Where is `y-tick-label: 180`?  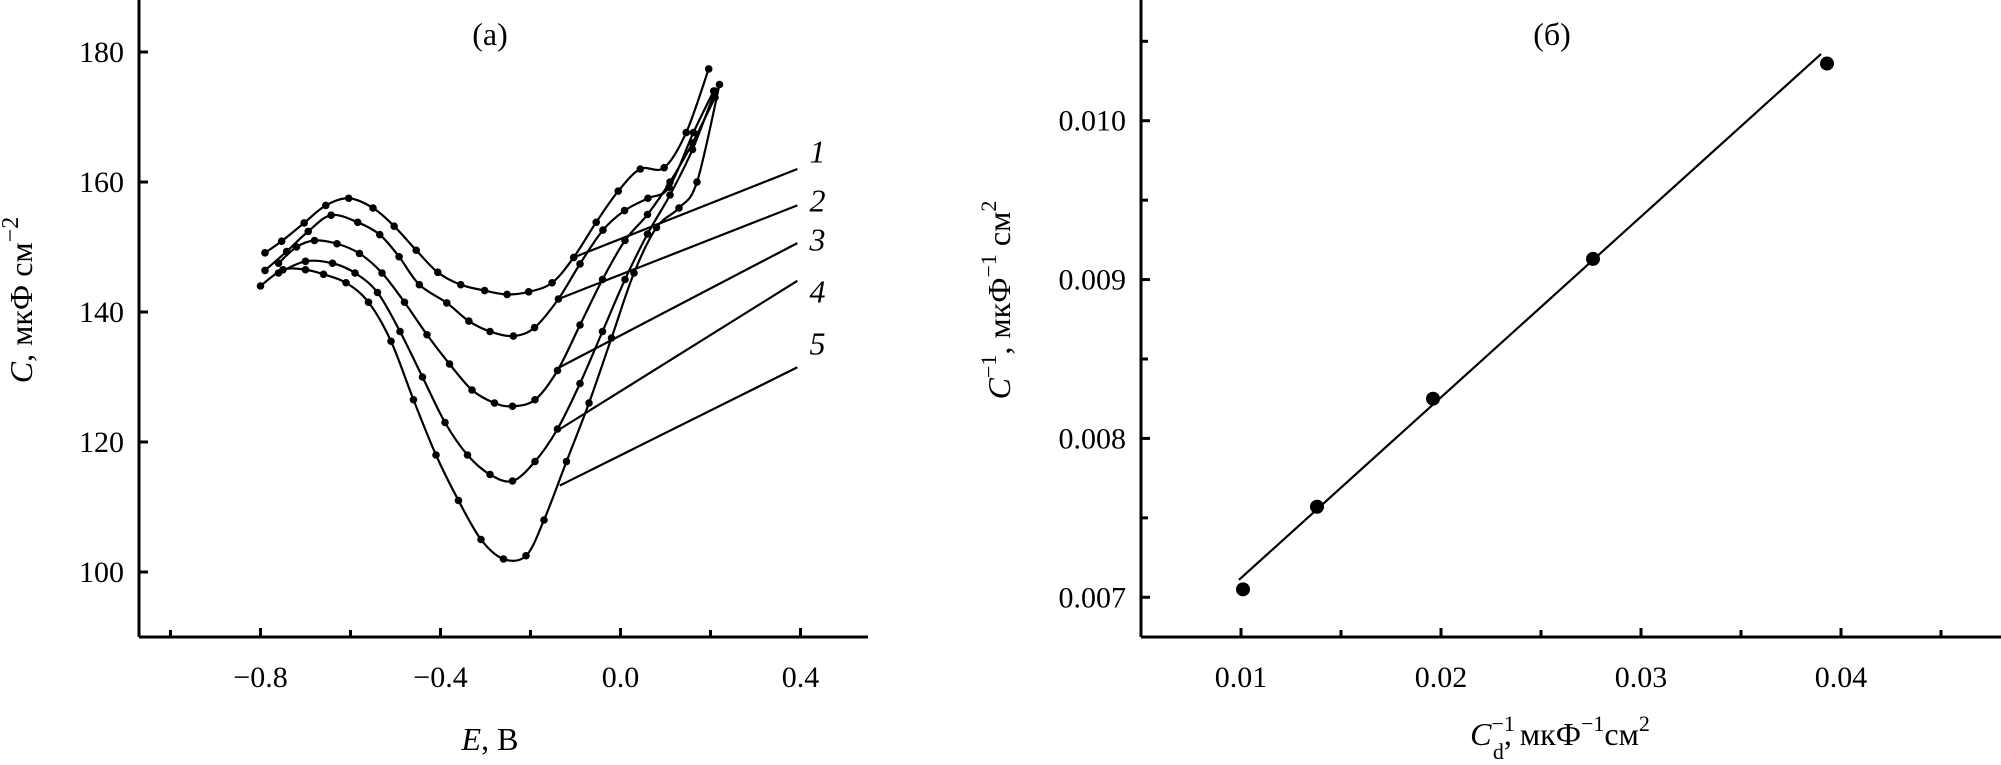 y-tick-label: 180 is located at coordinates (101, 52).